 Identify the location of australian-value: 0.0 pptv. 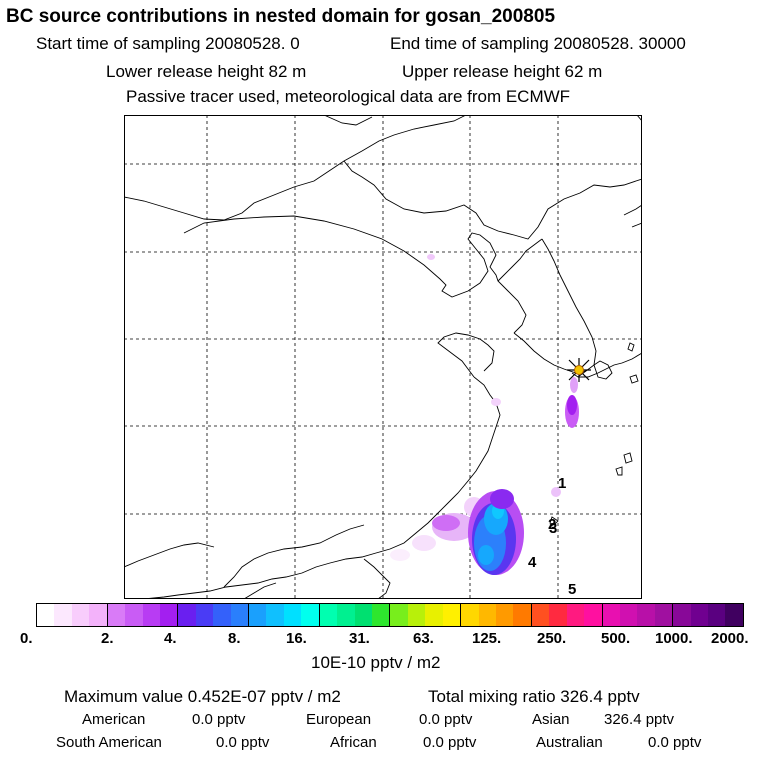
(675, 742).